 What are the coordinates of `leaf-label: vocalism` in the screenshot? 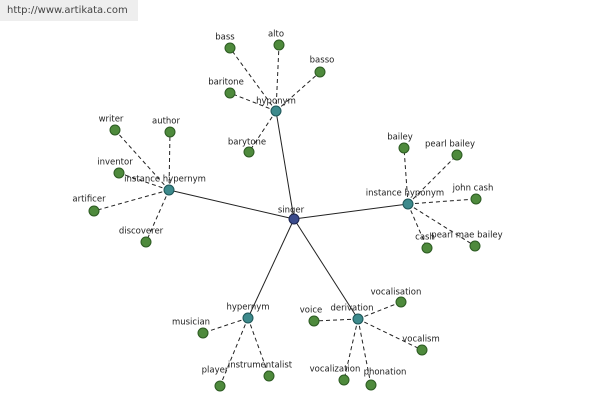 It's located at (421, 340).